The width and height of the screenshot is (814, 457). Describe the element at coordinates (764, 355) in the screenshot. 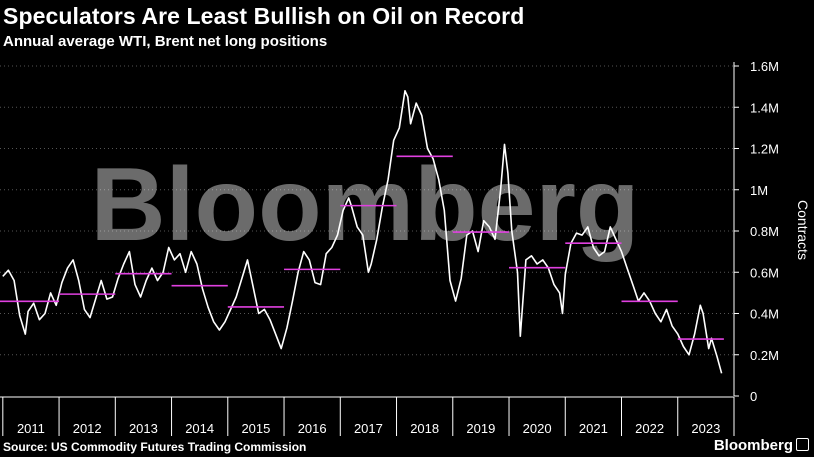

I see `y-tick-label: 0.2M` at that location.